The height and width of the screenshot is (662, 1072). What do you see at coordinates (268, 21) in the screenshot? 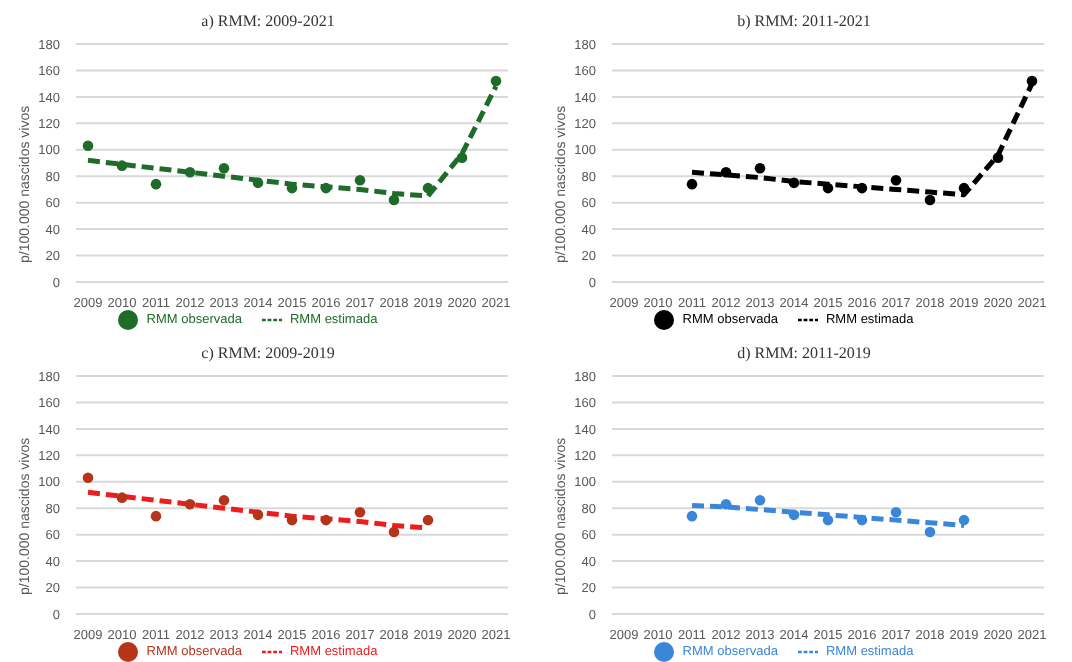
I see `chart-title: a) RMM: 2009-2021` at bounding box center [268, 21].